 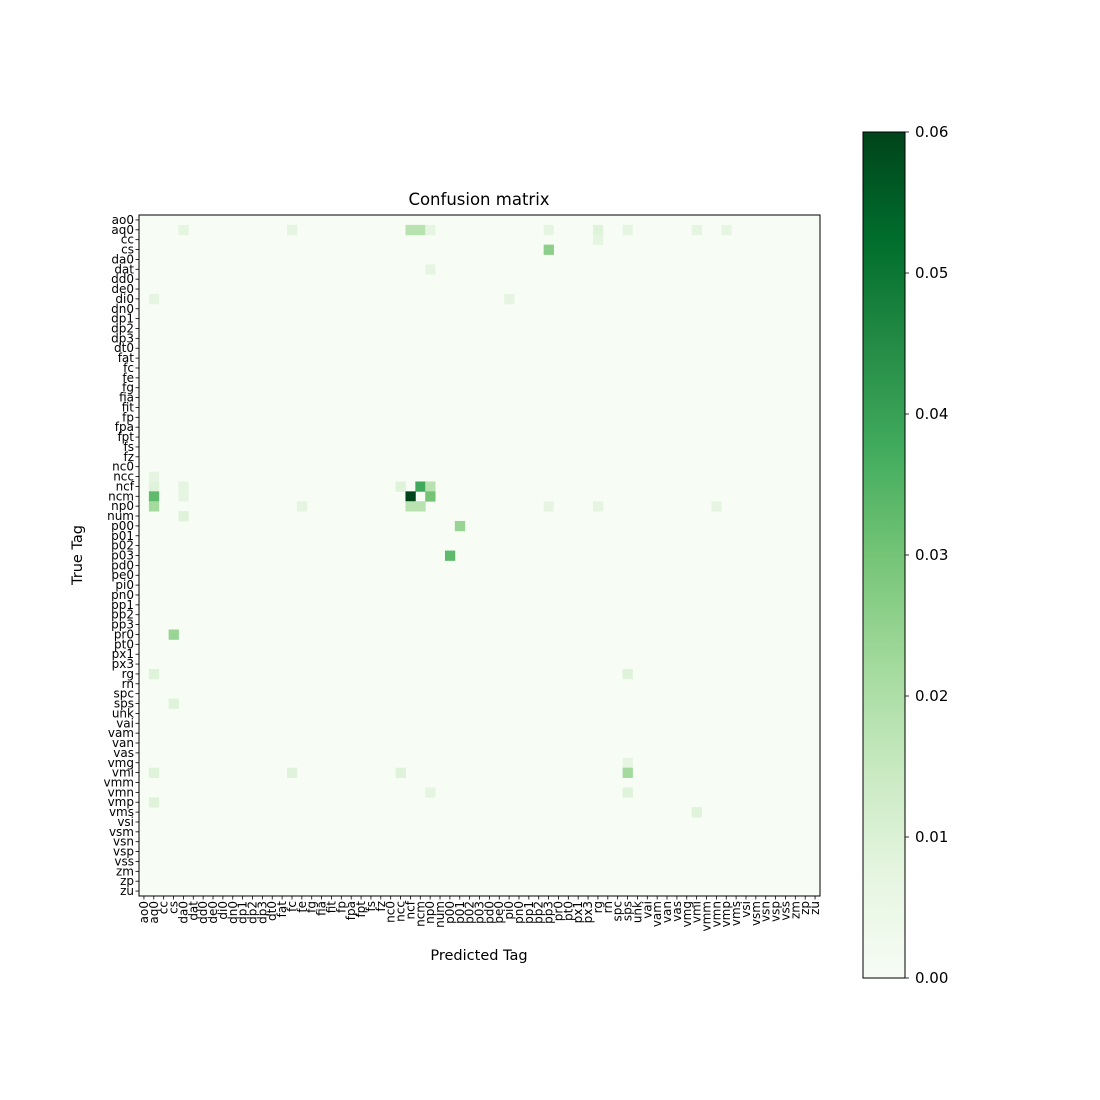 I want to click on x-tick-label: vsp, so click(x=776, y=911).